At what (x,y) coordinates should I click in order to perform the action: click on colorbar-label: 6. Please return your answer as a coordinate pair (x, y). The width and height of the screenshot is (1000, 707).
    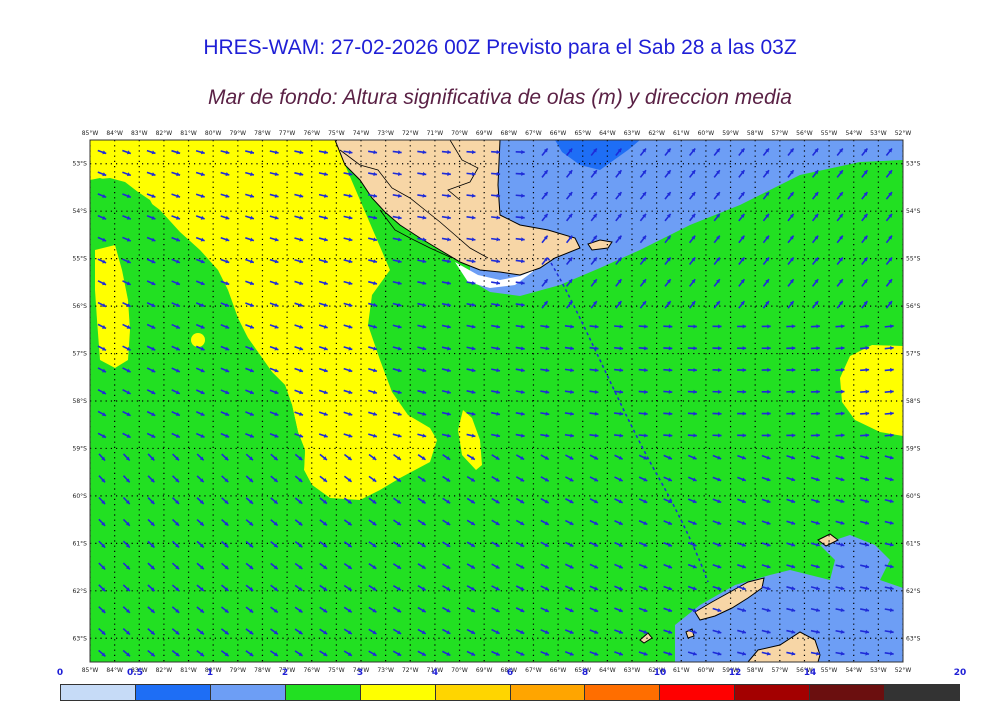
    Looking at the image, I should click on (510, 673).